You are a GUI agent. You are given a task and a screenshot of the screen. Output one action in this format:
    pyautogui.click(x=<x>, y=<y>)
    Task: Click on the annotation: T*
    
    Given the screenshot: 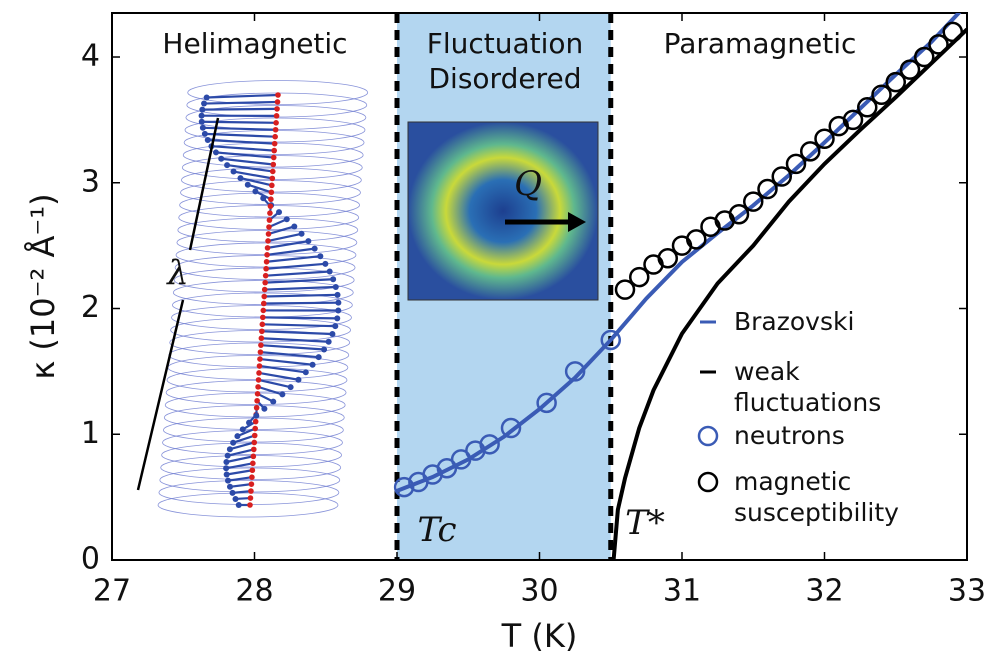 What is the action you would take?
    pyautogui.click(x=645, y=523)
    